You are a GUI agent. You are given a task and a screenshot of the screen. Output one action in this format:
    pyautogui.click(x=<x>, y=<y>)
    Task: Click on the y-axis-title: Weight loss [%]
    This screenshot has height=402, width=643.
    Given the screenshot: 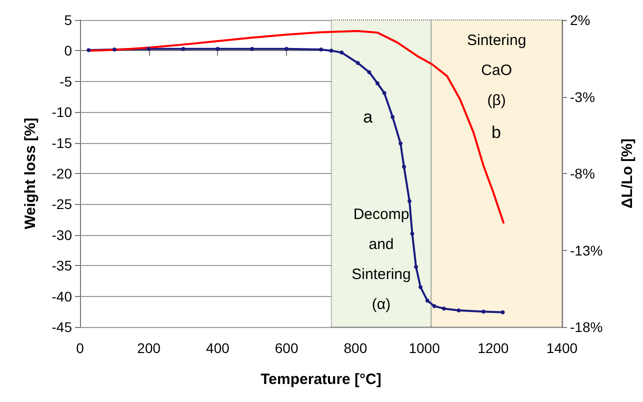 What is the action you would take?
    pyautogui.click(x=30, y=174)
    